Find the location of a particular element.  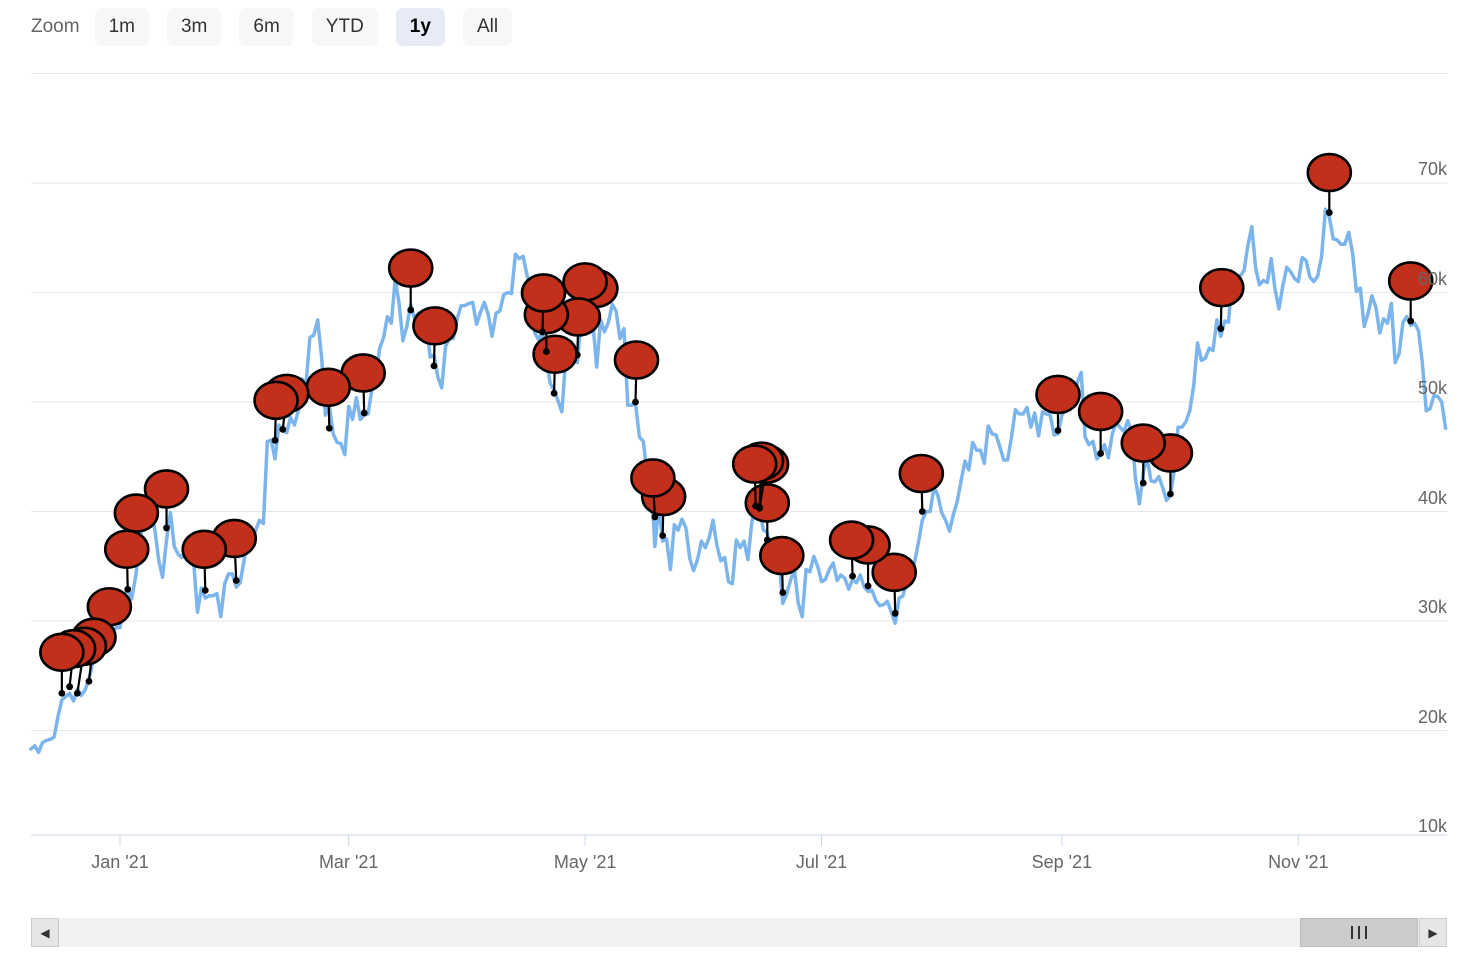

range-button-all: All is located at coordinates (487, 27).